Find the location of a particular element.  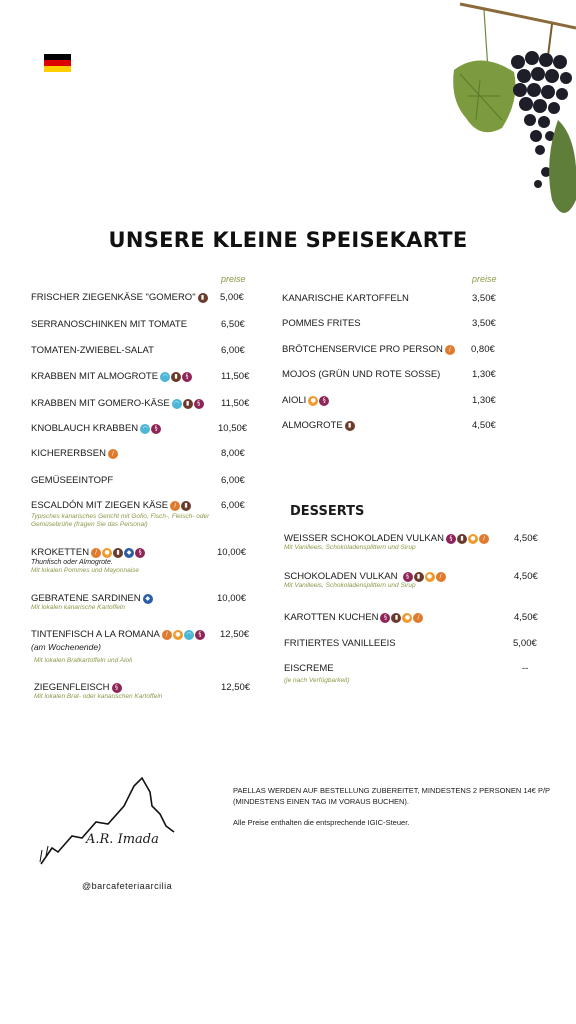

desserts-heading: DESSERTS is located at coordinates (327, 511).